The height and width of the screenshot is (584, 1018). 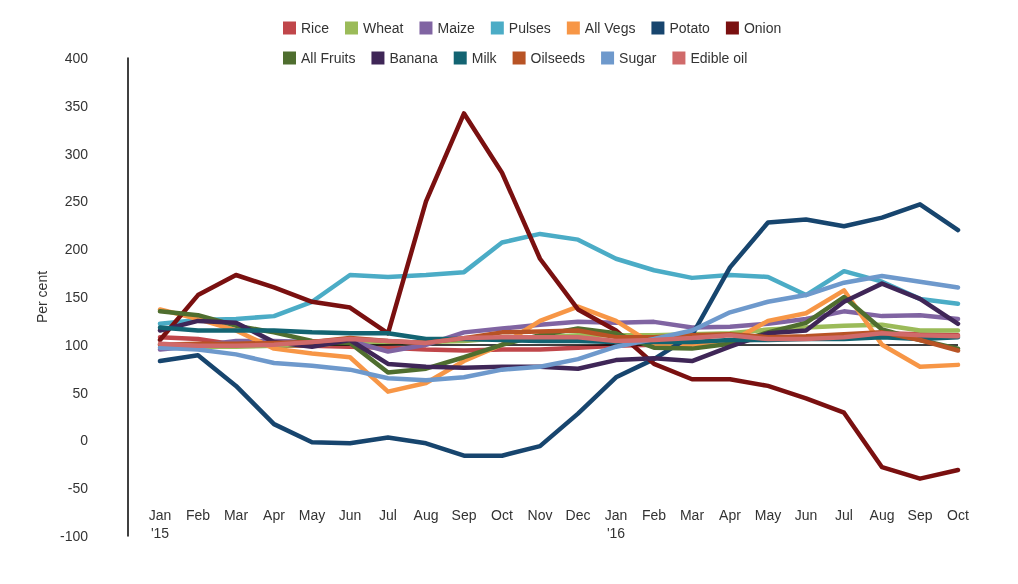 What do you see at coordinates (558, 58) in the screenshot?
I see `legend-label: Oilseeds` at bounding box center [558, 58].